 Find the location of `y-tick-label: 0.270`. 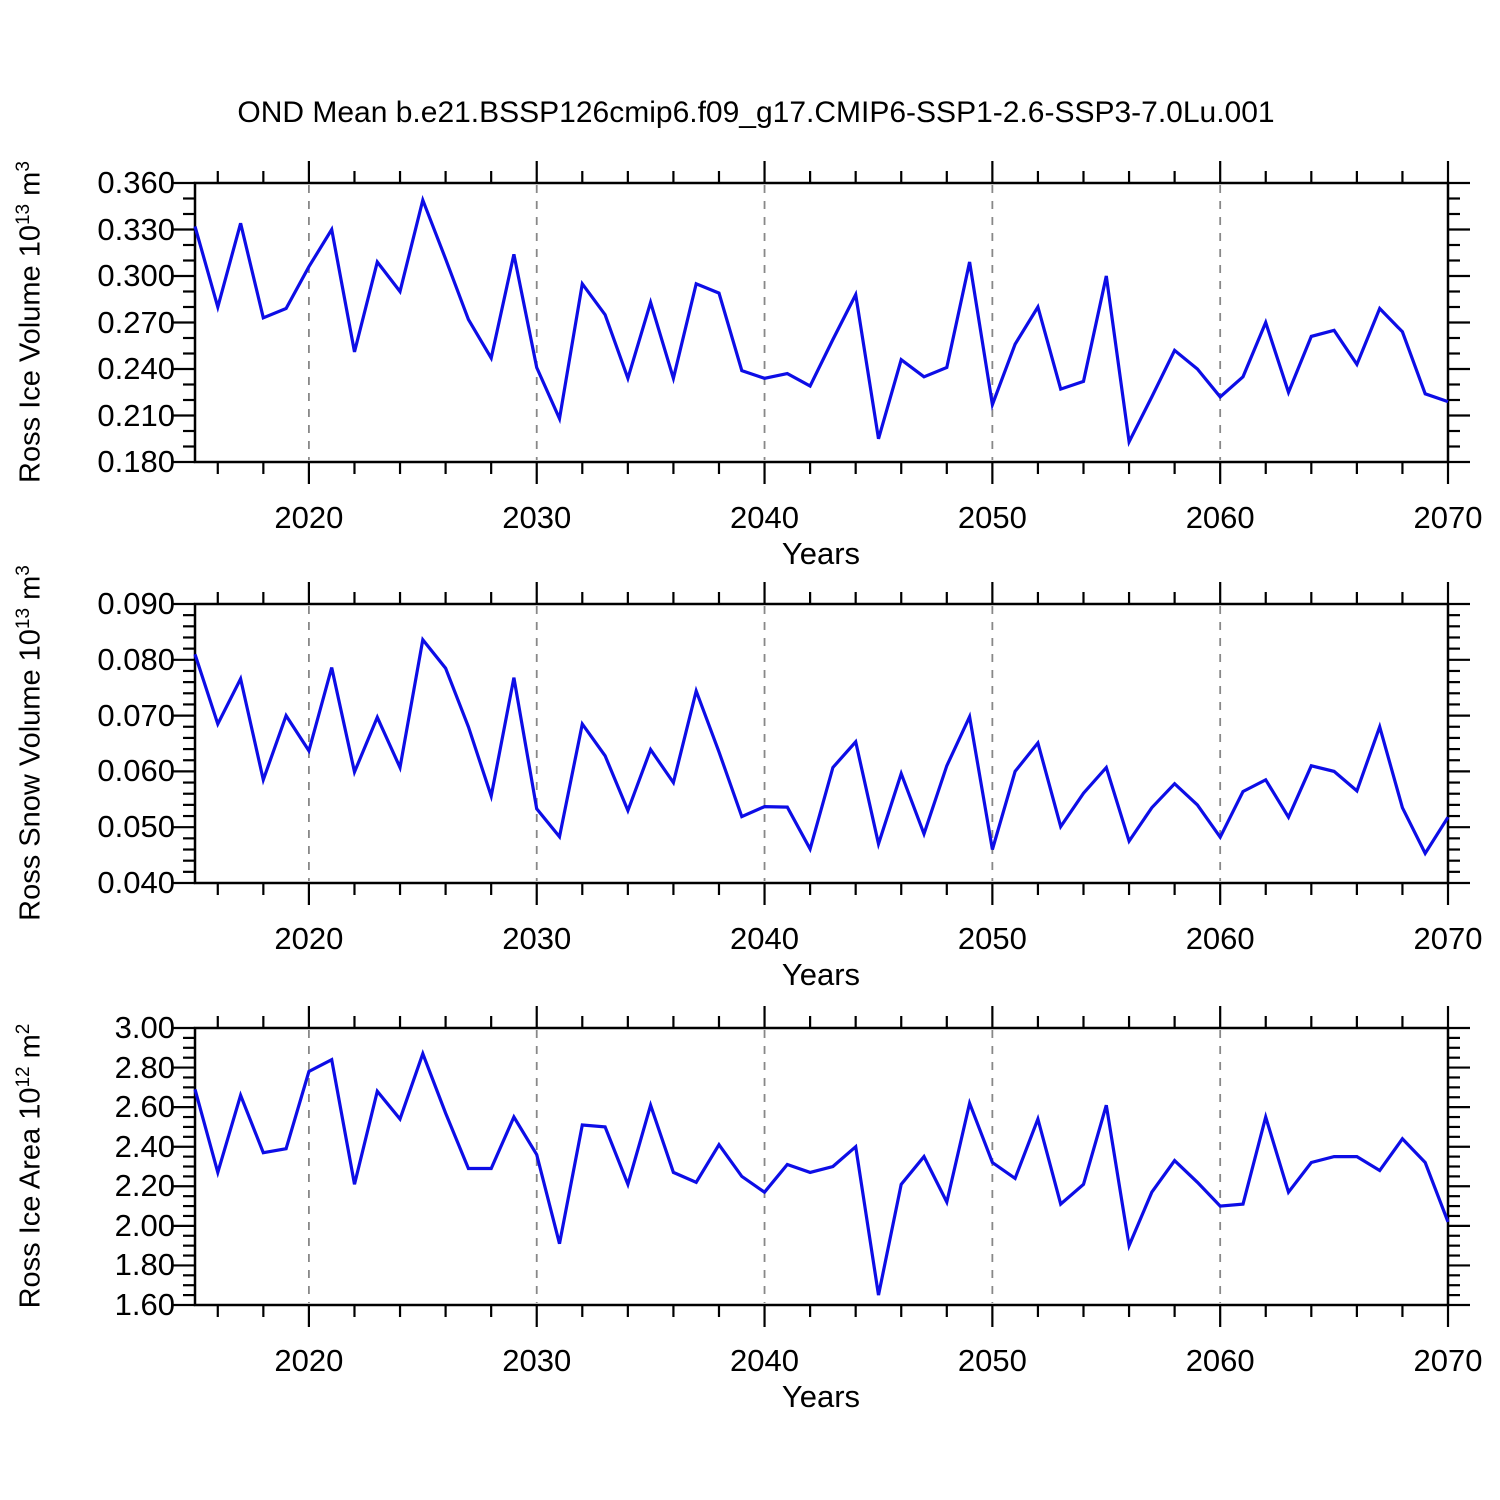

y-tick-label: 0.270 is located at coordinates (136, 322).